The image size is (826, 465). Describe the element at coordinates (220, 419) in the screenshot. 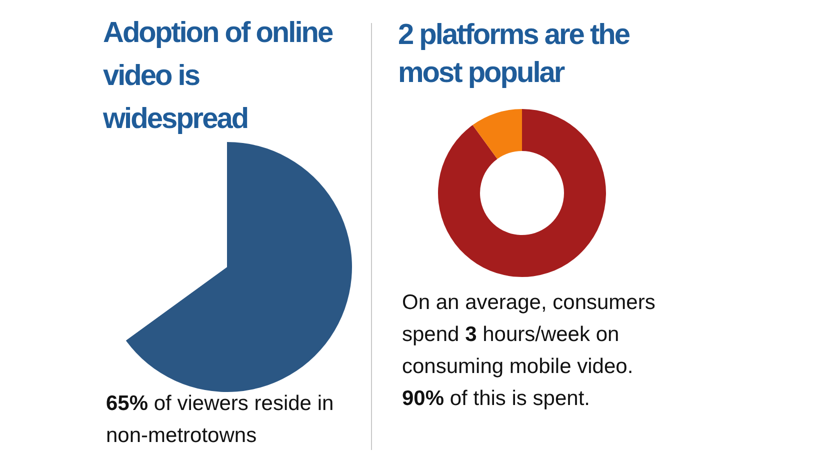

I see `text: 65% of viewers reside in non-metrotowns` at that location.